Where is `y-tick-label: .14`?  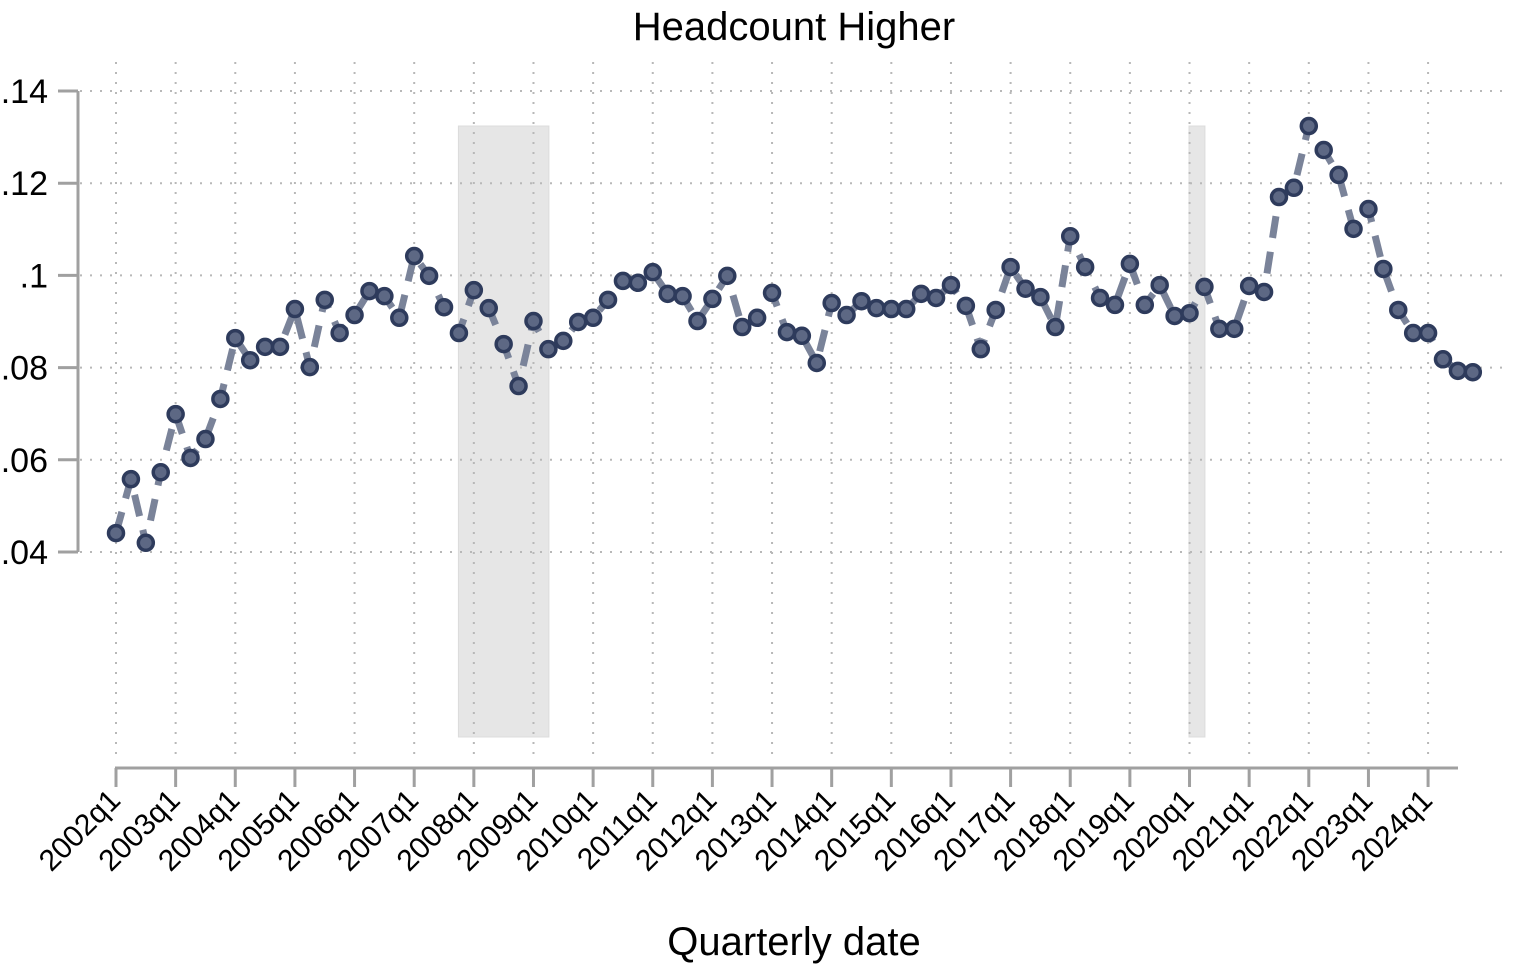 y-tick-label: .14 is located at coordinates (24, 92).